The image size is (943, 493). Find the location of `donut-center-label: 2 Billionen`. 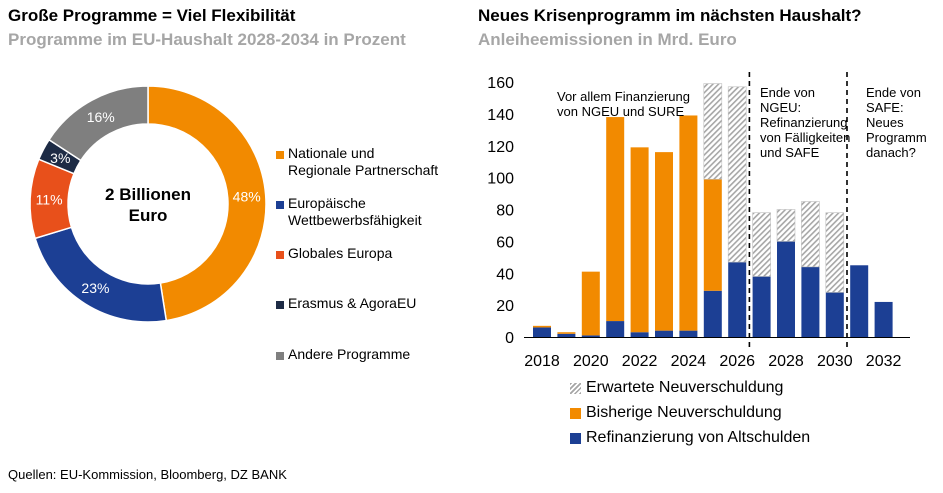

donut-center-label: 2 Billionen is located at coordinates (148, 194).